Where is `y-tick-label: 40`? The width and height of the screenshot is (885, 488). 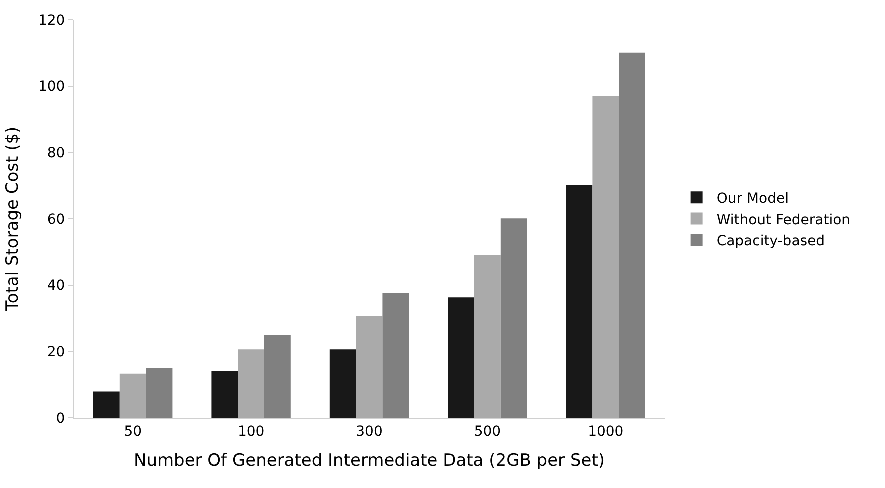 y-tick-label: 40 is located at coordinates (56, 286).